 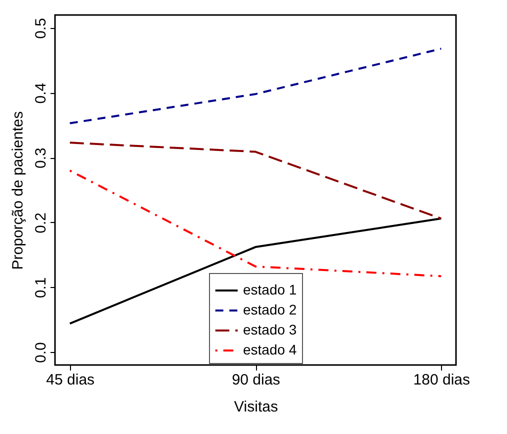 What do you see at coordinates (41, 223) in the screenshot?
I see `y-tick-label: 0.2` at bounding box center [41, 223].